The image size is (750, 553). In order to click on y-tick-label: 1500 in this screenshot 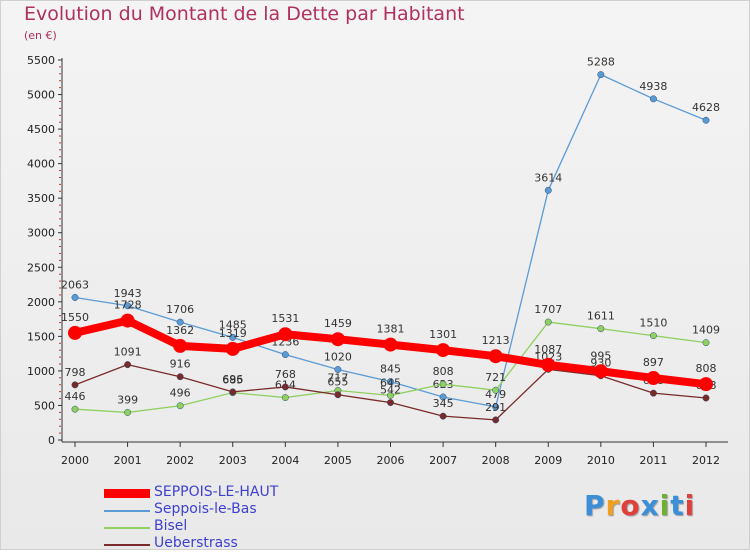, I will do `click(41, 336)`.